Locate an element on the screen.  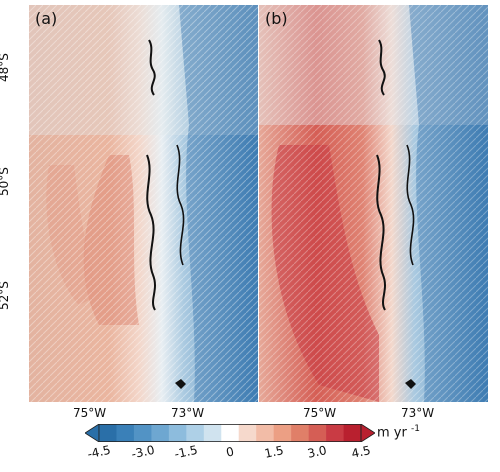
lat-label-52s: 52°S is located at coordinates (5, 295).